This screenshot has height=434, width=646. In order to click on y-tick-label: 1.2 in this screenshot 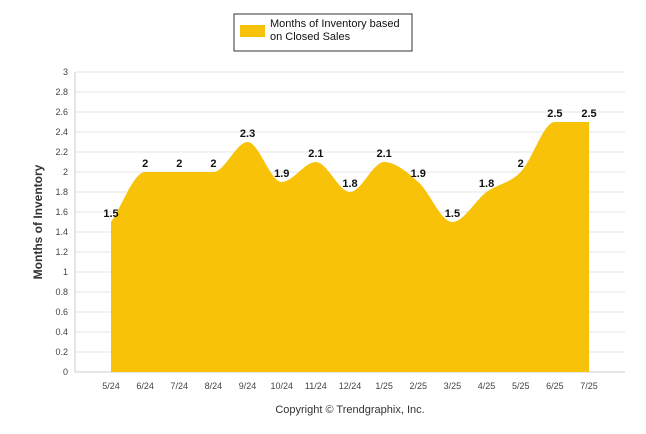, I will do `click(61, 252)`.